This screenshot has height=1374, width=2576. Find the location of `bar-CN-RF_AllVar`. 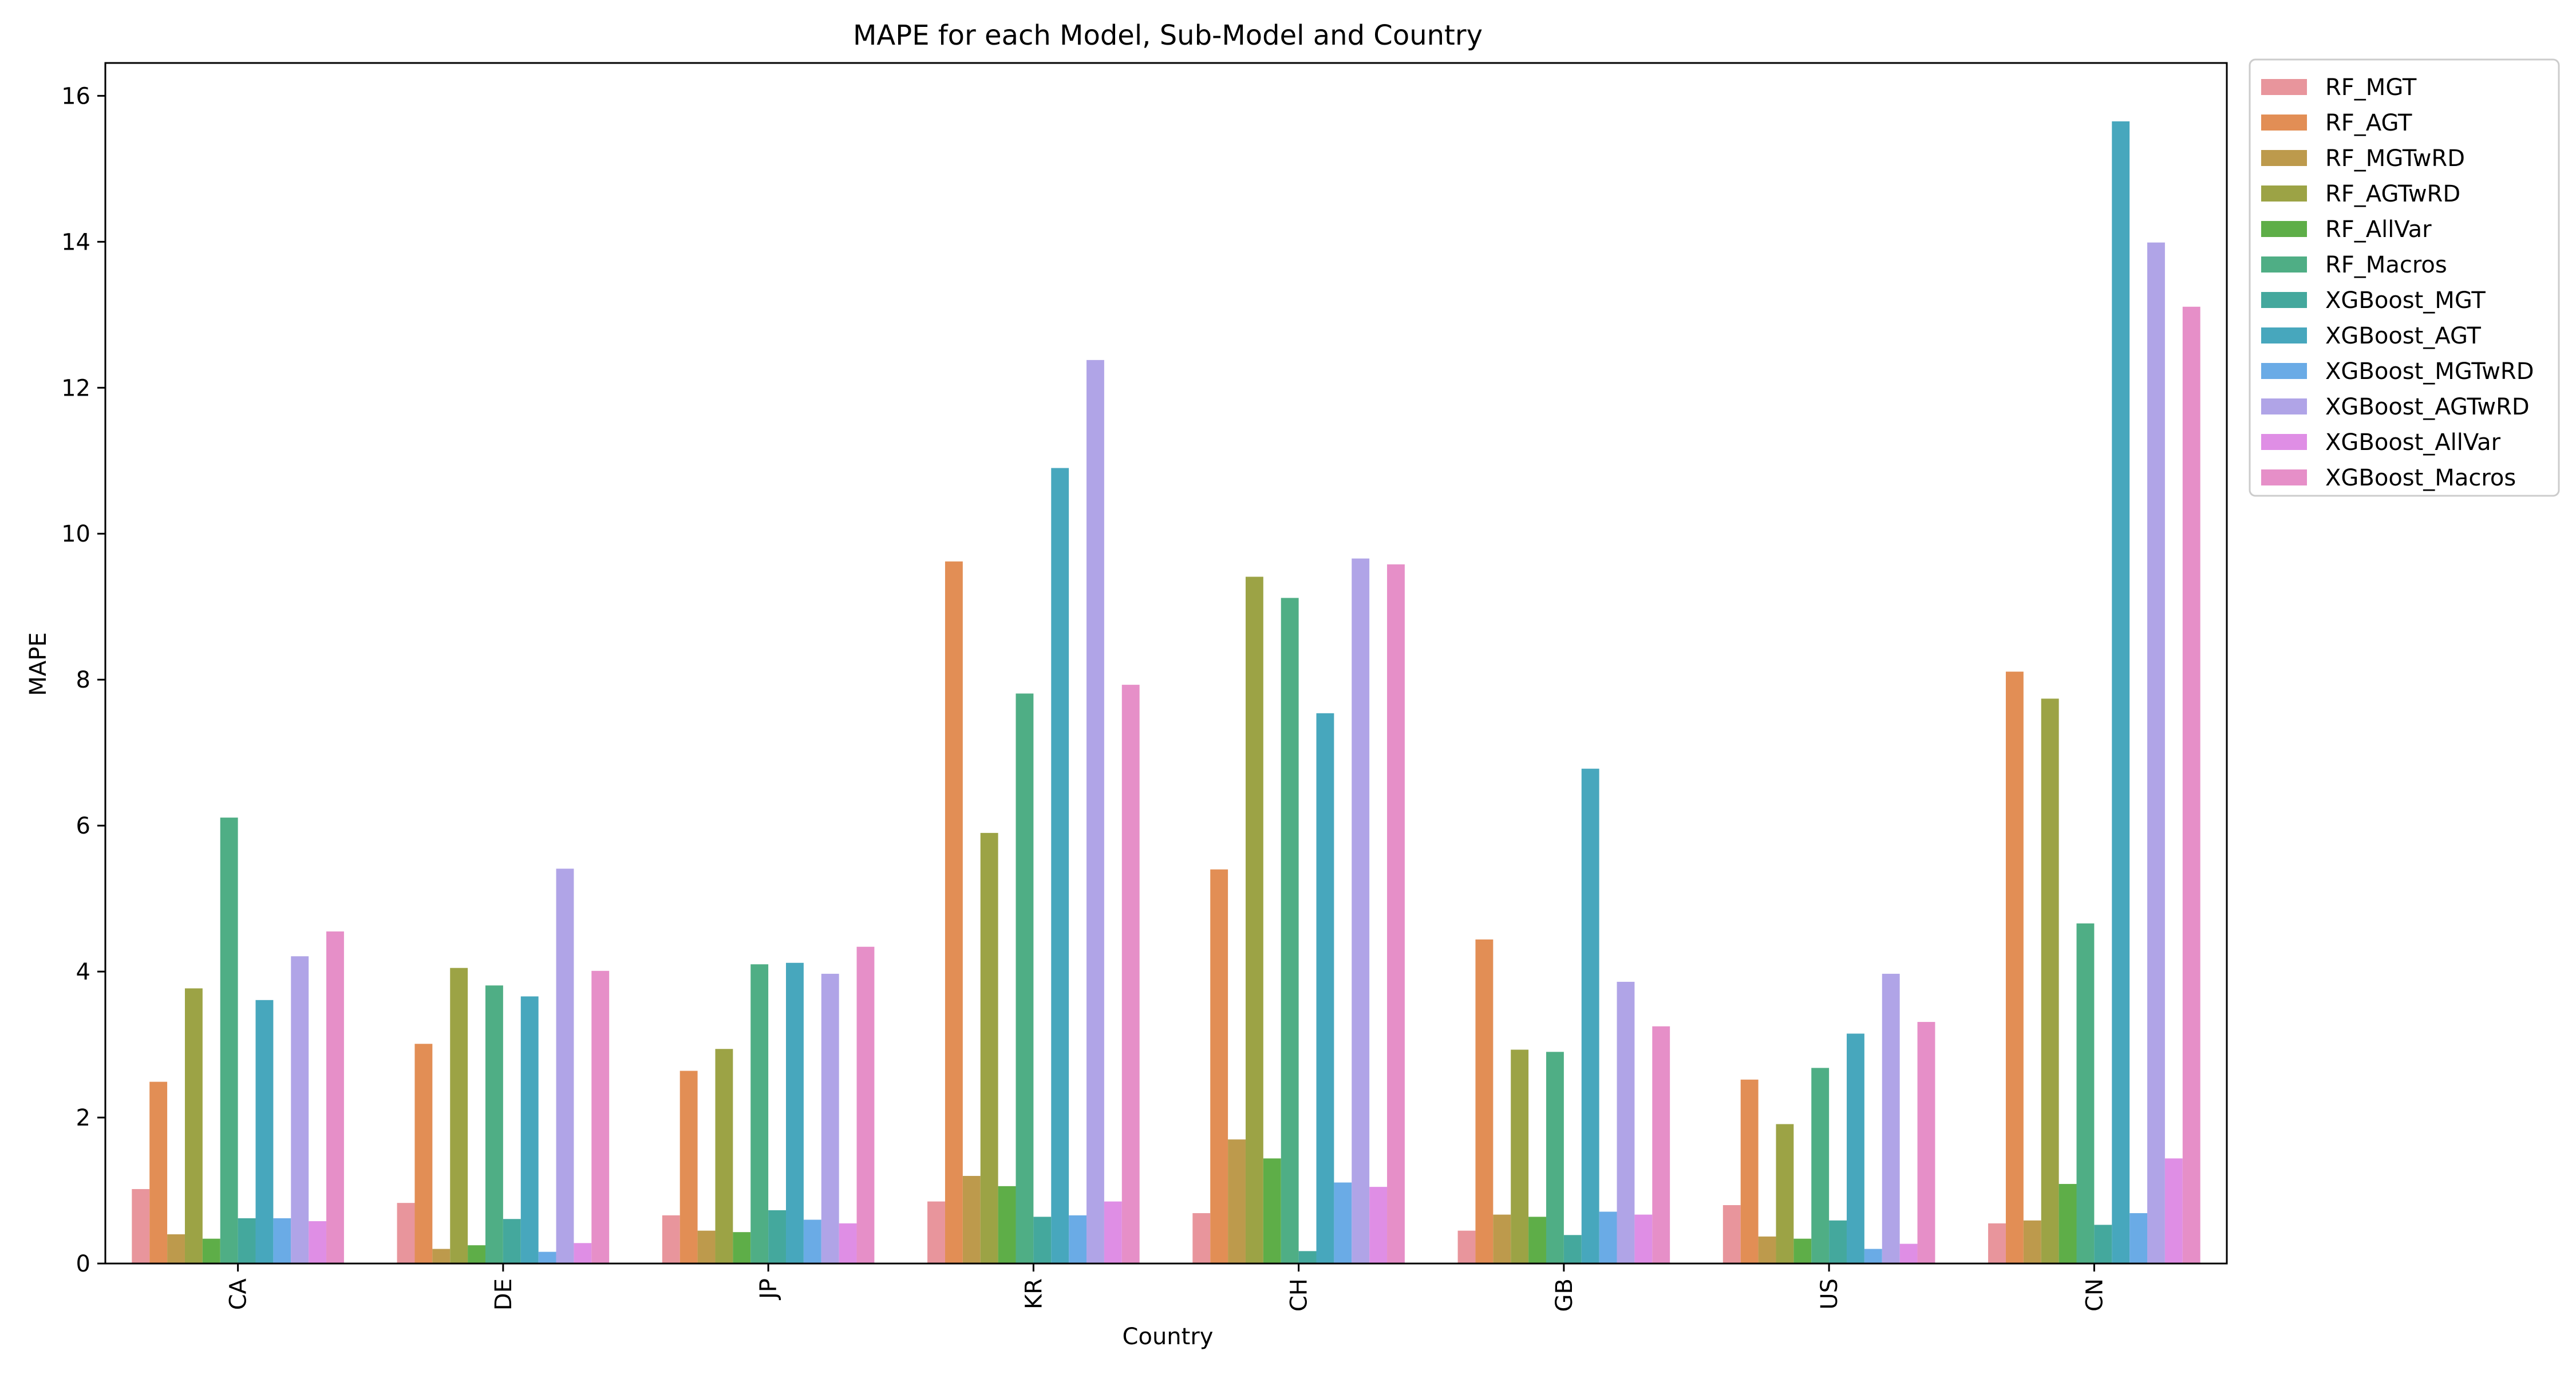

bar-CN-RF_AllVar is located at coordinates (2068, 1224).